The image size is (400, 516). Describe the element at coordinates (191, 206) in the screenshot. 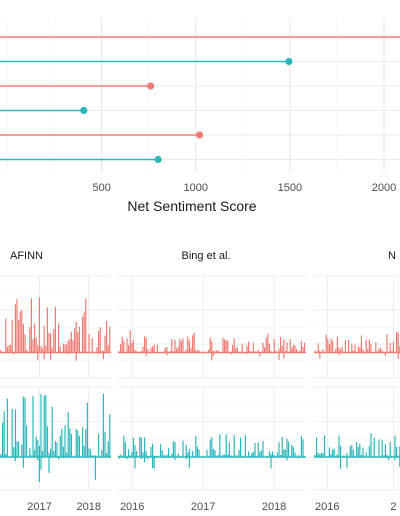

I see `x-axis-title: Net Sentiment Score` at that location.